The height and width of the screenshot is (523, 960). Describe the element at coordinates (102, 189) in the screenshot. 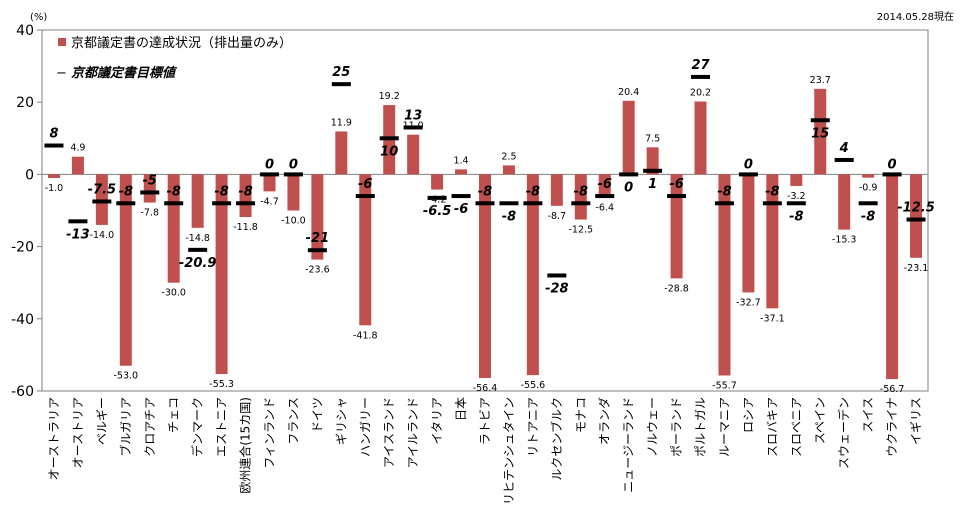

I see `target-value-label: -7.5` at that location.